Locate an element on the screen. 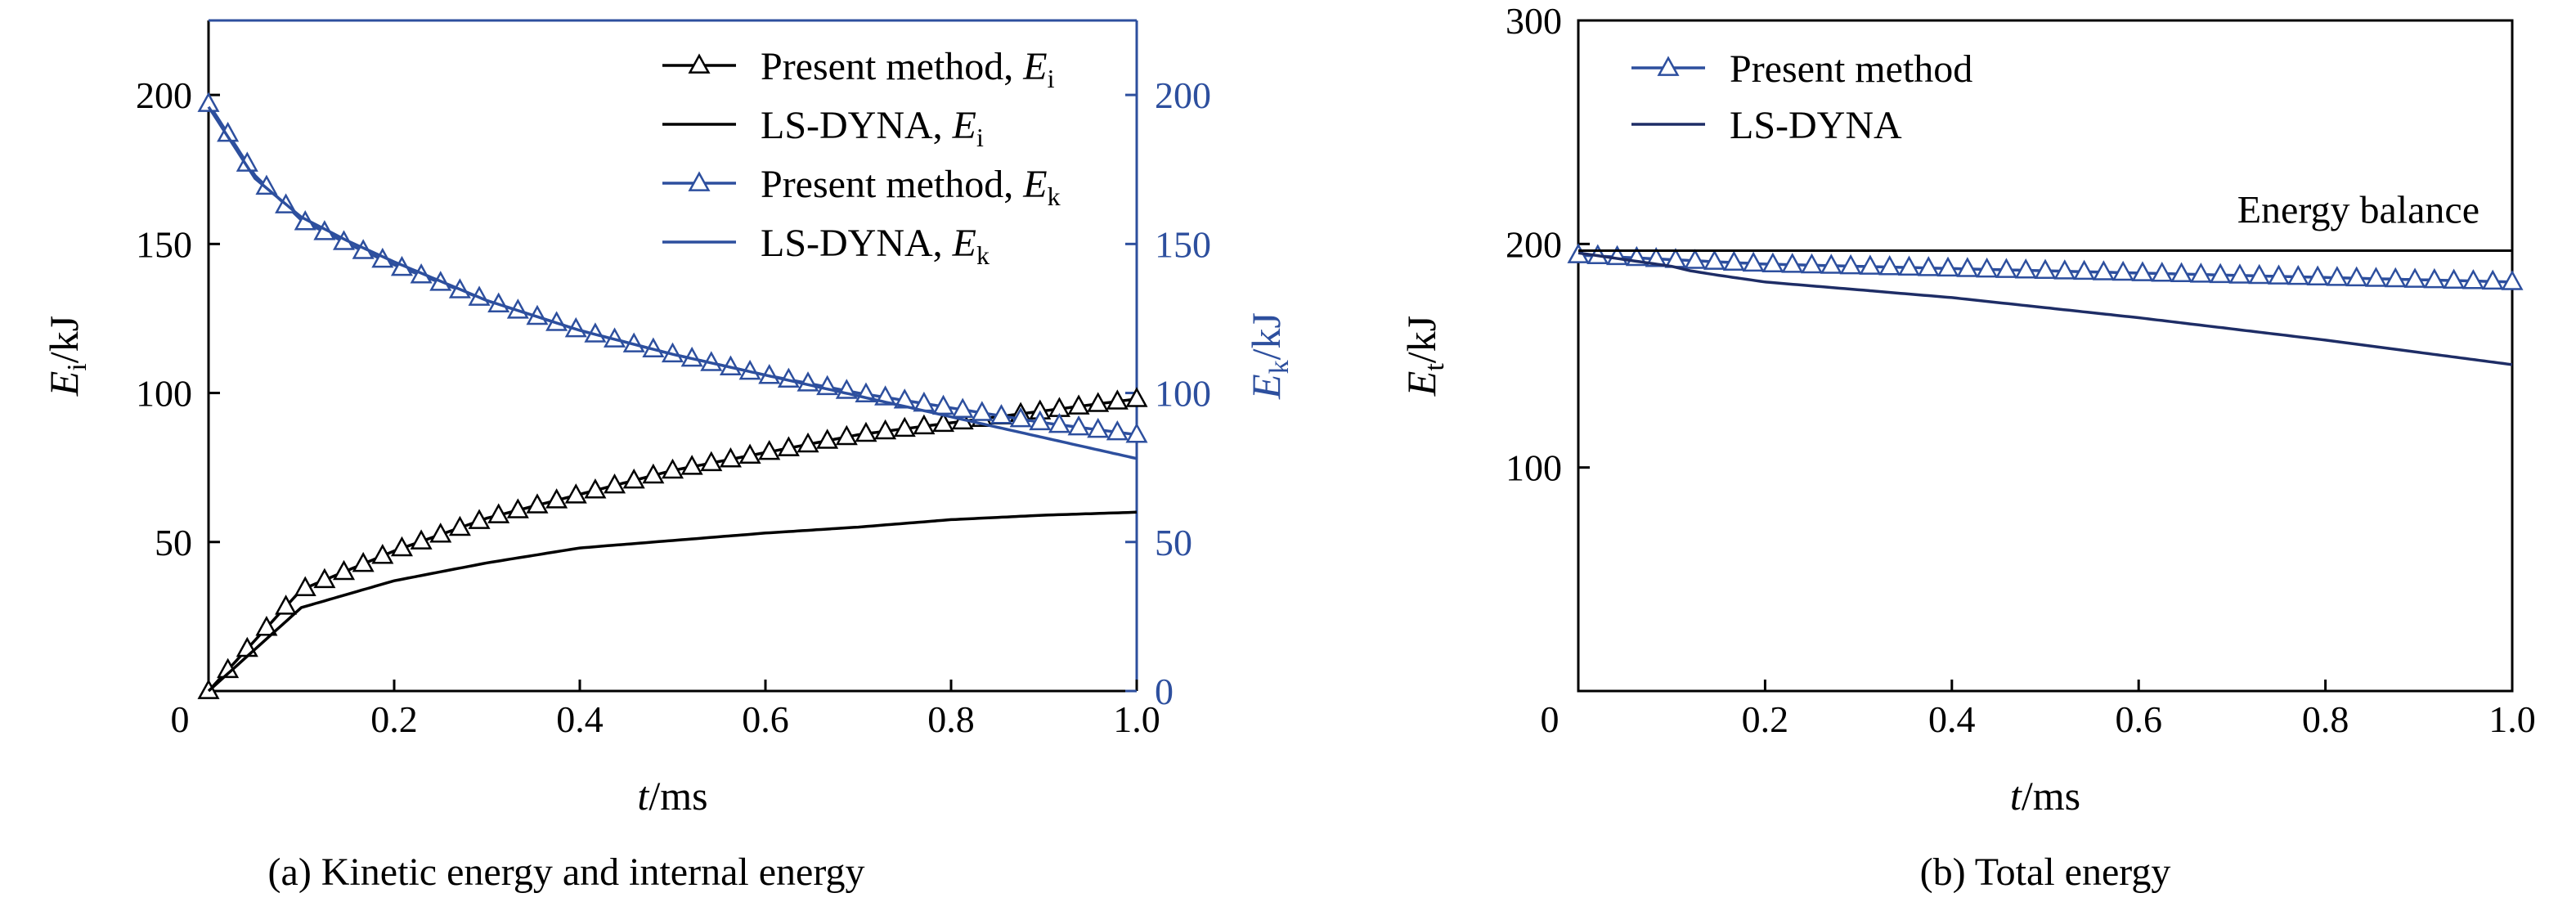 Image resolution: width=2576 pixels, height=902 pixels. x-tick-label: 0.2 is located at coordinates (394, 719).